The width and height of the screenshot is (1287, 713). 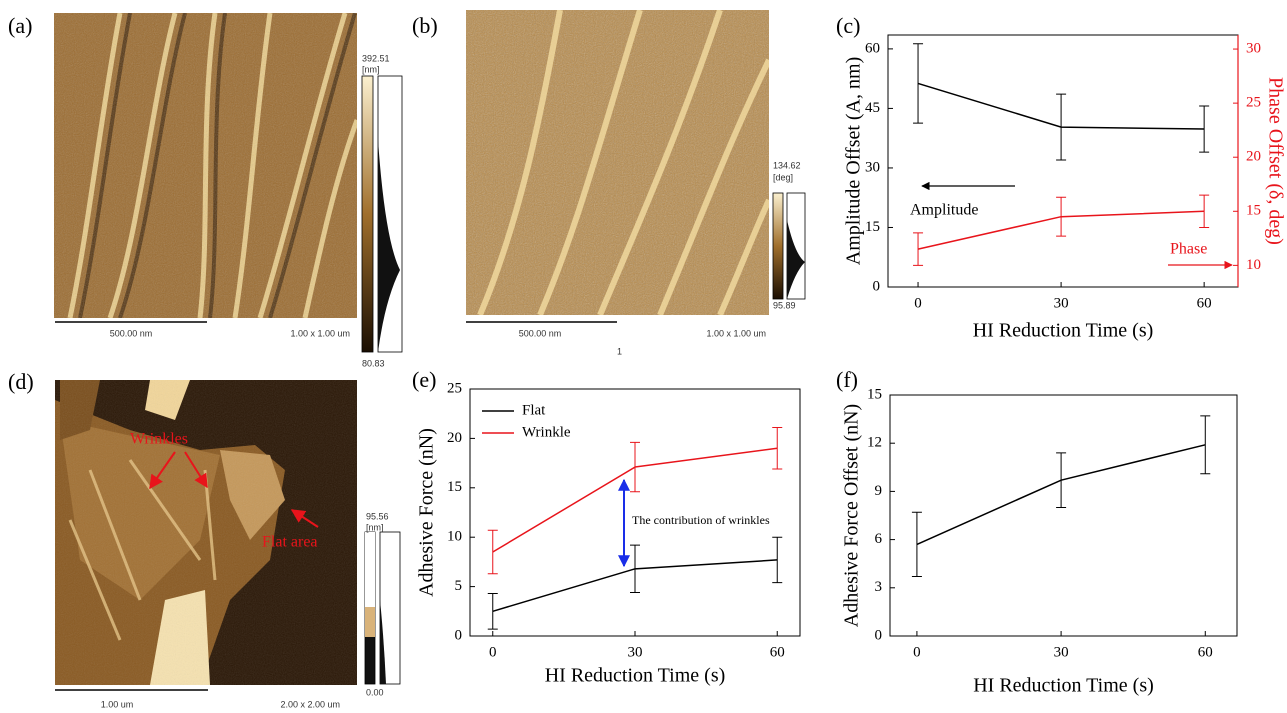 I want to click on colorbar-min: 95.89, so click(x=784, y=305).